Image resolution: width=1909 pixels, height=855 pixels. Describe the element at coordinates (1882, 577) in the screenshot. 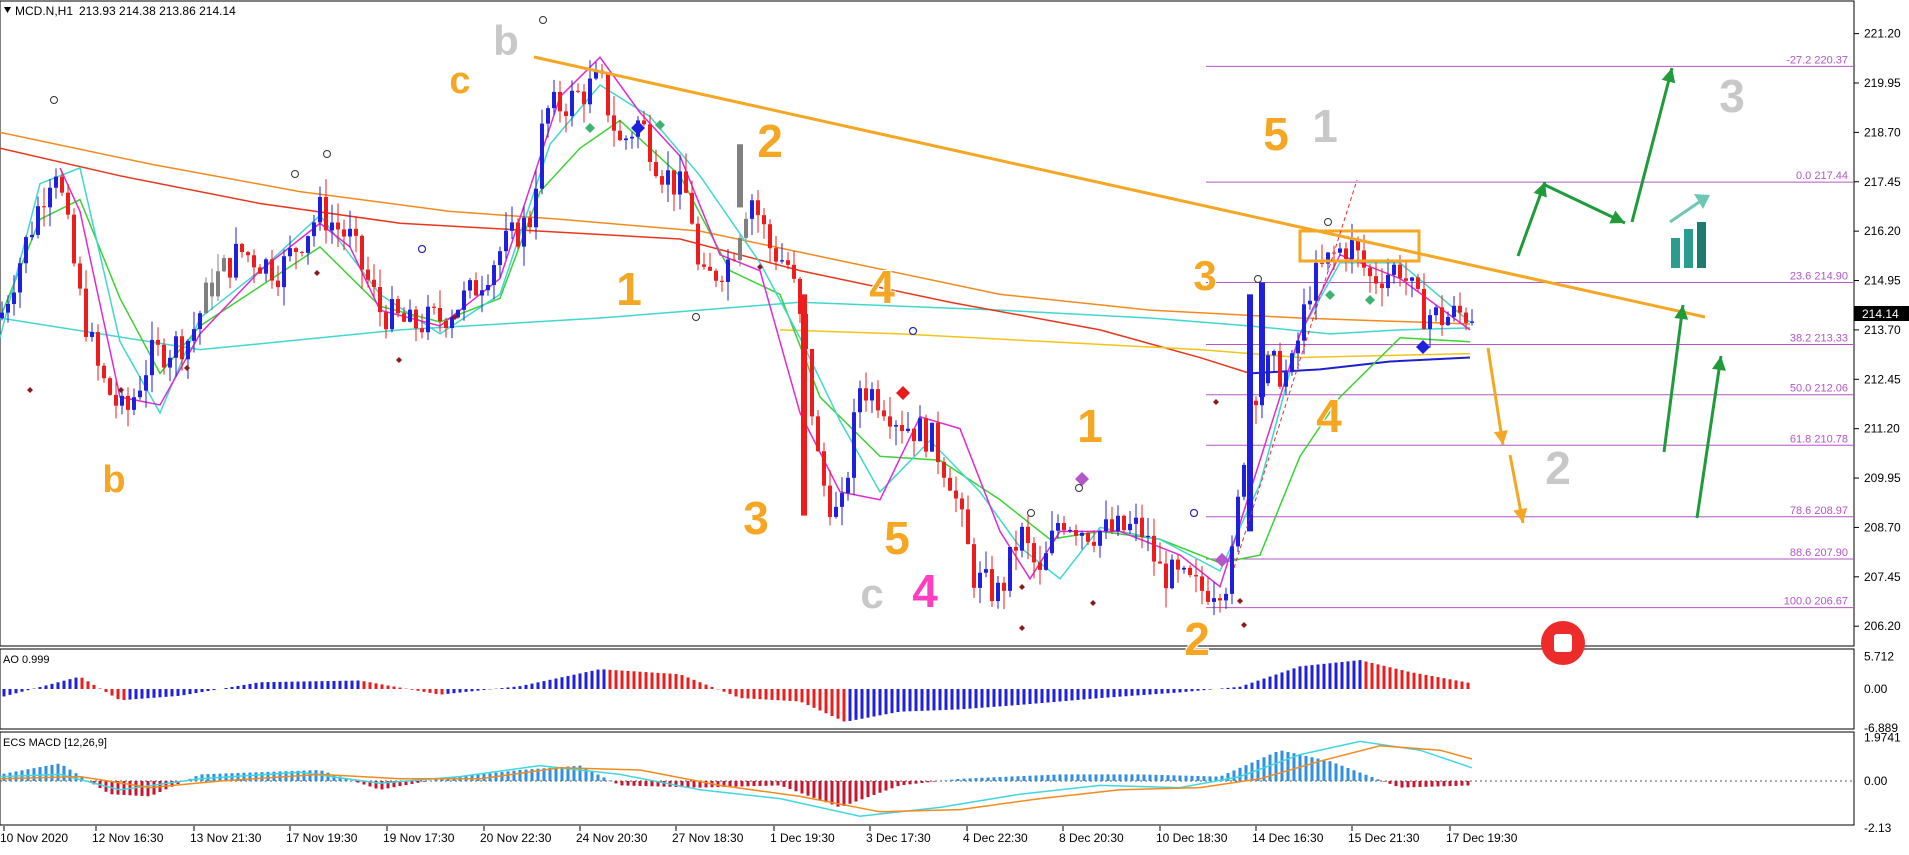

I see `price-tick-label: 207.45` at that location.